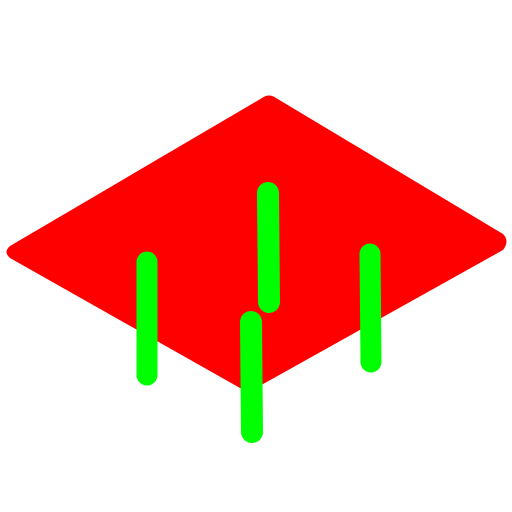 Image resolution: width=512 pixels, height=512 pixels. I want to click on peg-back-center, so click(268, 247).